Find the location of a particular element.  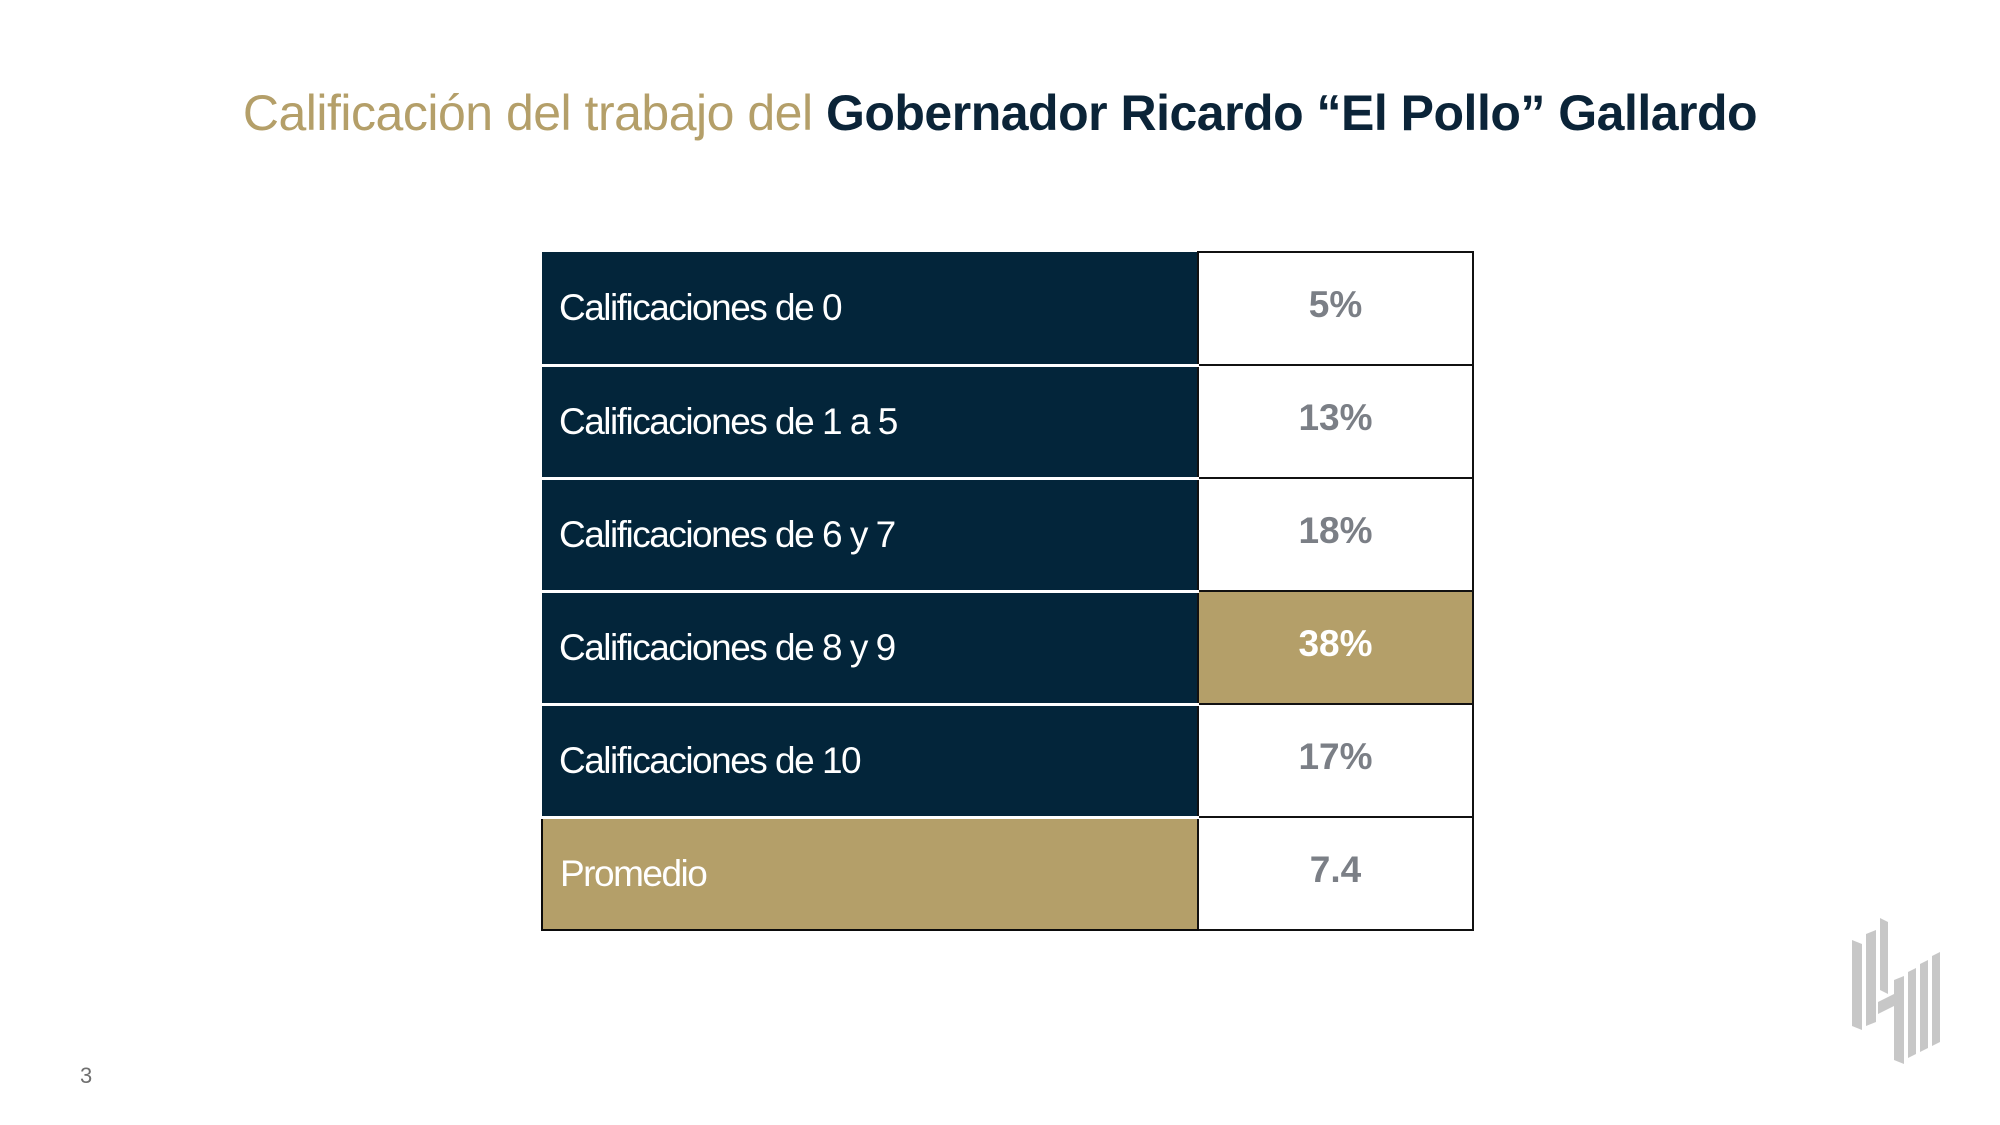

pollster-logo-icon is located at coordinates (1896, 991).